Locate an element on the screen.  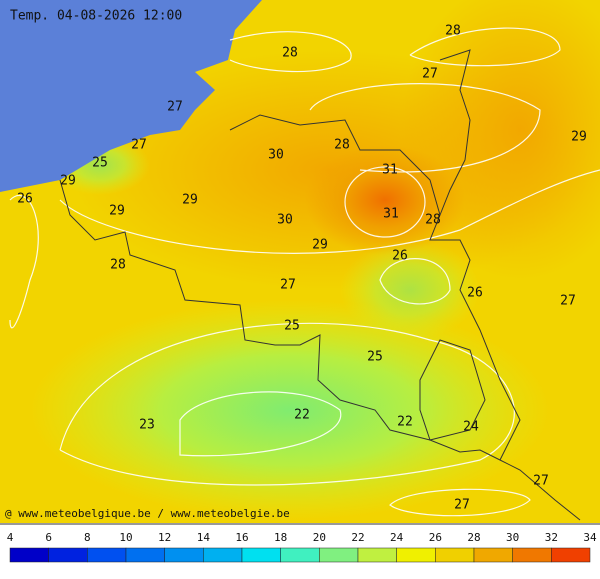
temperature-label: 24 is located at coordinates (471, 427).